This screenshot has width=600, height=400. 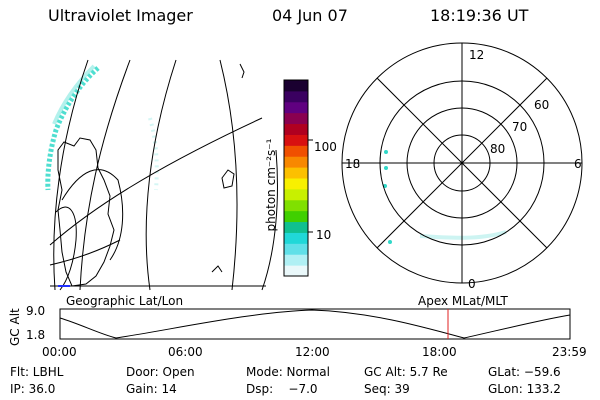 What do you see at coordinates (160, 372) in the screenshot?
I see `status-door: Door: Open` at bounding box center [160, 372].